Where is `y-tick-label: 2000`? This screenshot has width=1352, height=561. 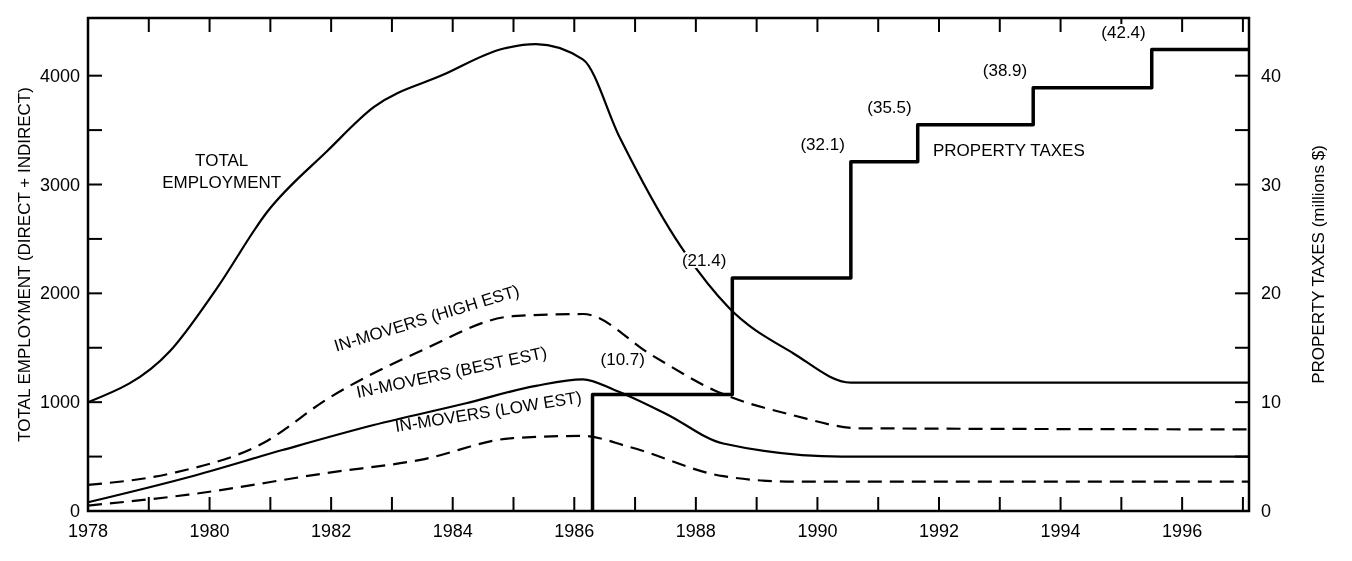 y-tick-label: 2000 is located at coordinates (59, 293).